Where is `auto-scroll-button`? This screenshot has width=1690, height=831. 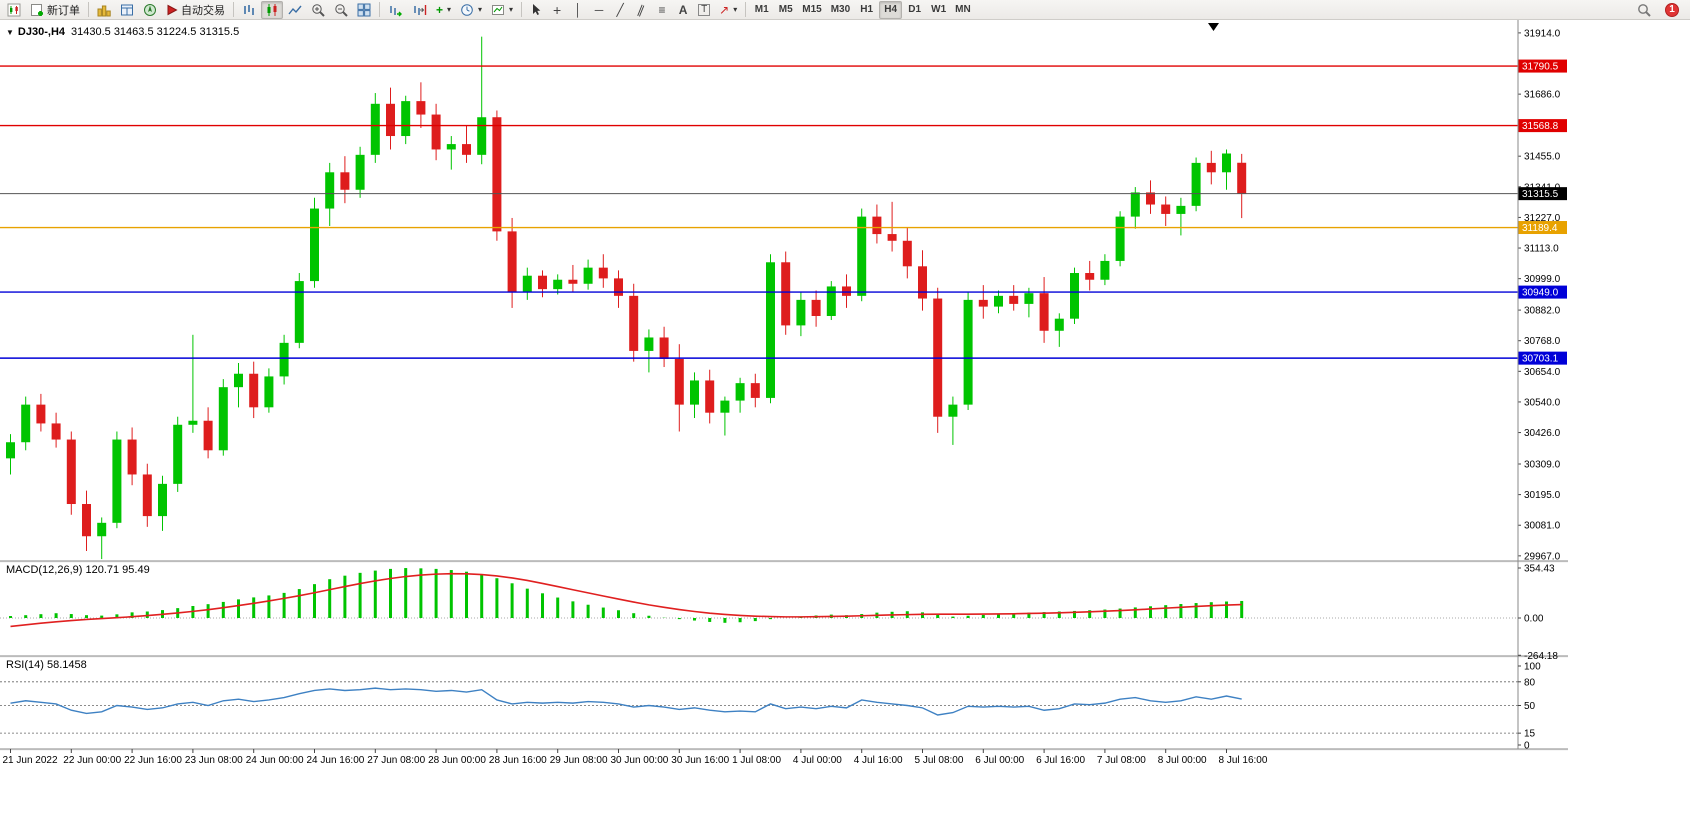 auto-scroll-button is located at coordinates (395, 10).